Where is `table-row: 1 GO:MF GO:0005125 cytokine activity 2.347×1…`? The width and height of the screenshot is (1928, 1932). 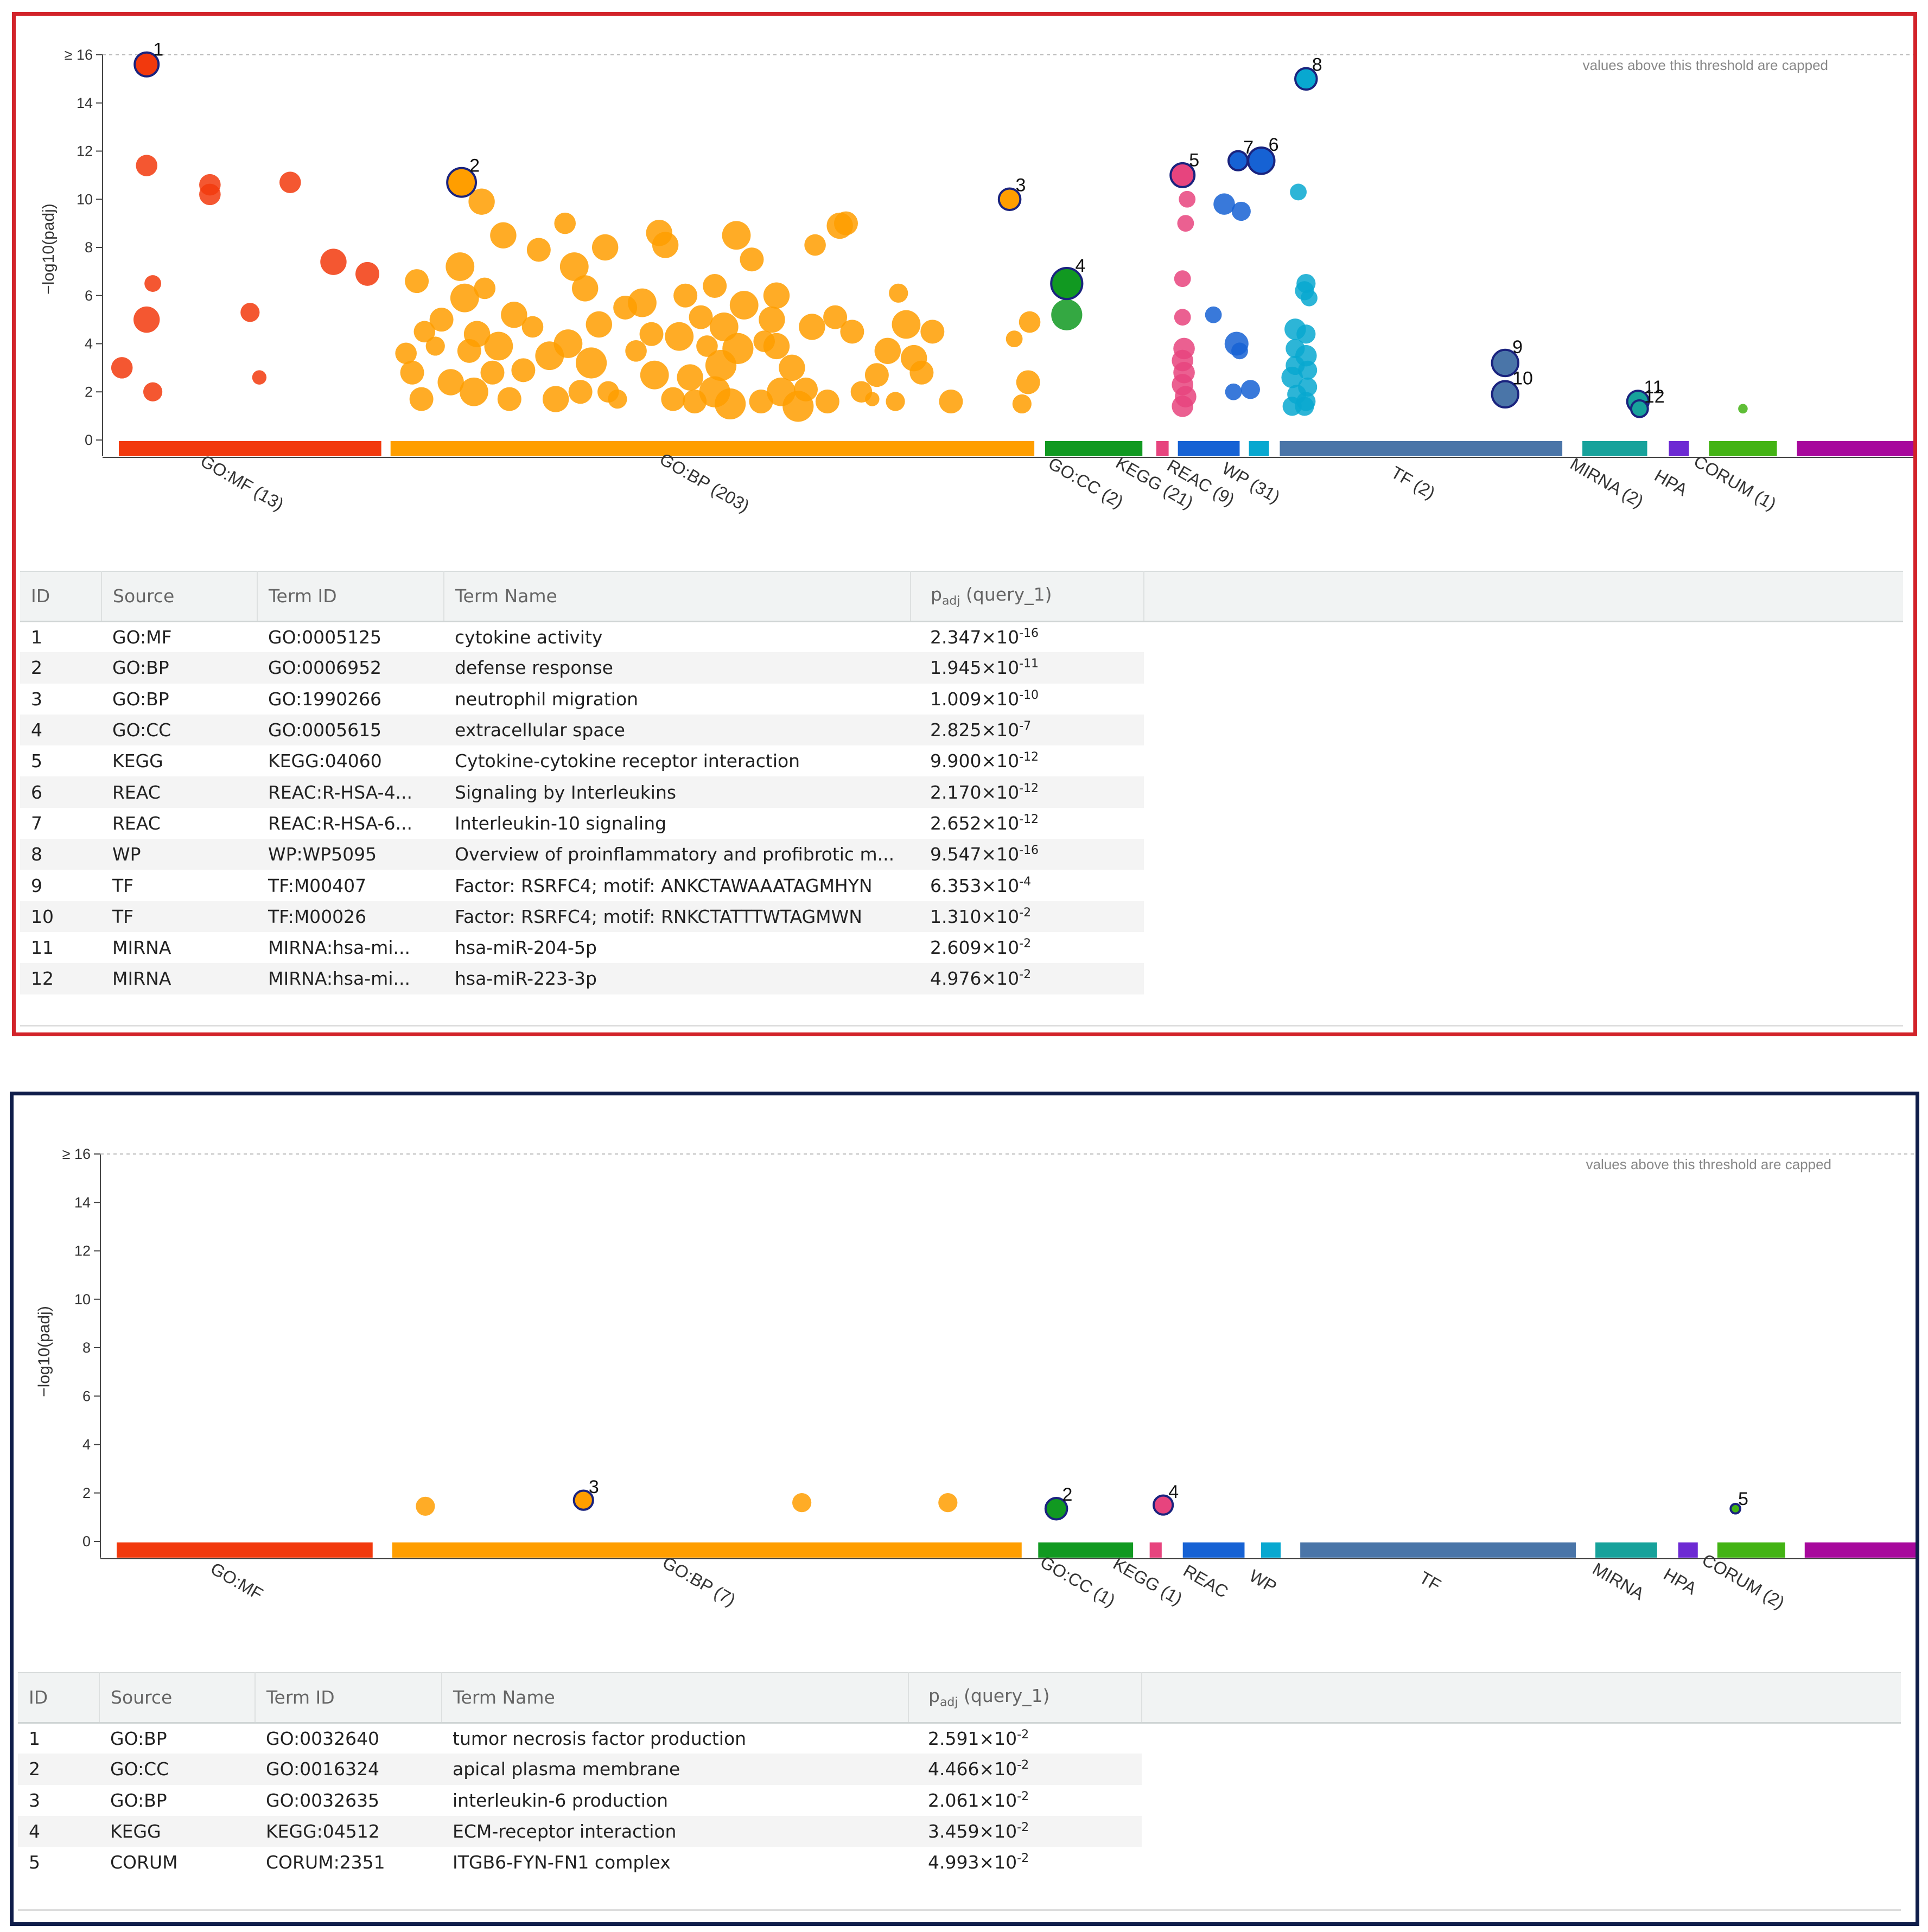 table-row: 1 GO:MF GO:0005125 cytokine activity 2.347×1… is located at coordinates (961, 637).